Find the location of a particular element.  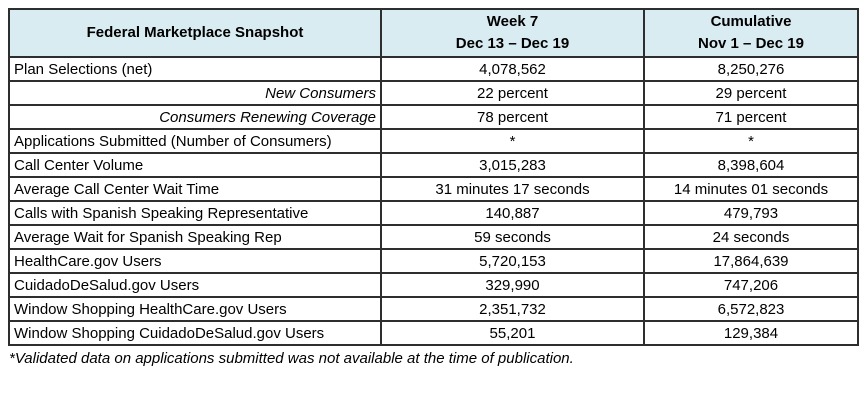

row-label: Window Shopping HealthCare.gov Users is located at coordinates (195, 309).